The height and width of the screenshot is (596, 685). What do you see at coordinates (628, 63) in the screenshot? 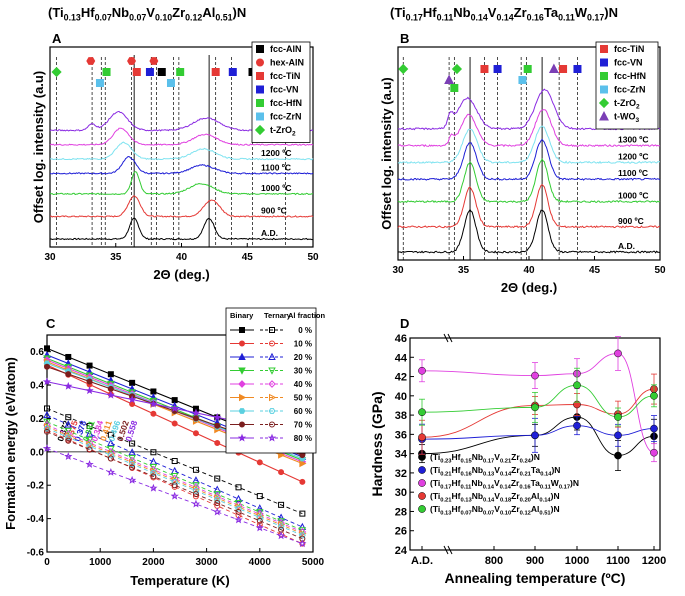
I see `legend-label: fcc-VN` at bounding box center [628, 63].